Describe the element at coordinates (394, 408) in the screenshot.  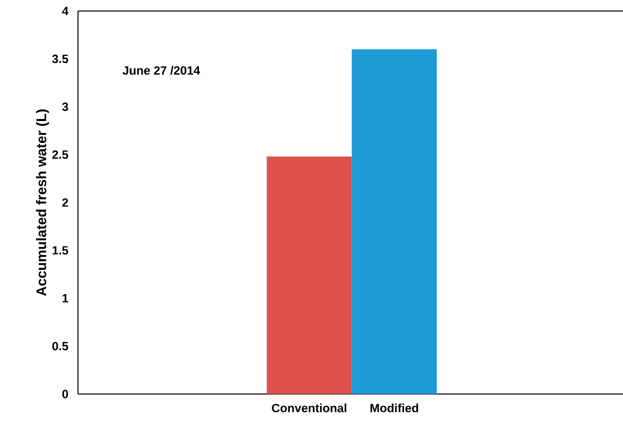
I see `x-tick-label: Modified` at that location.